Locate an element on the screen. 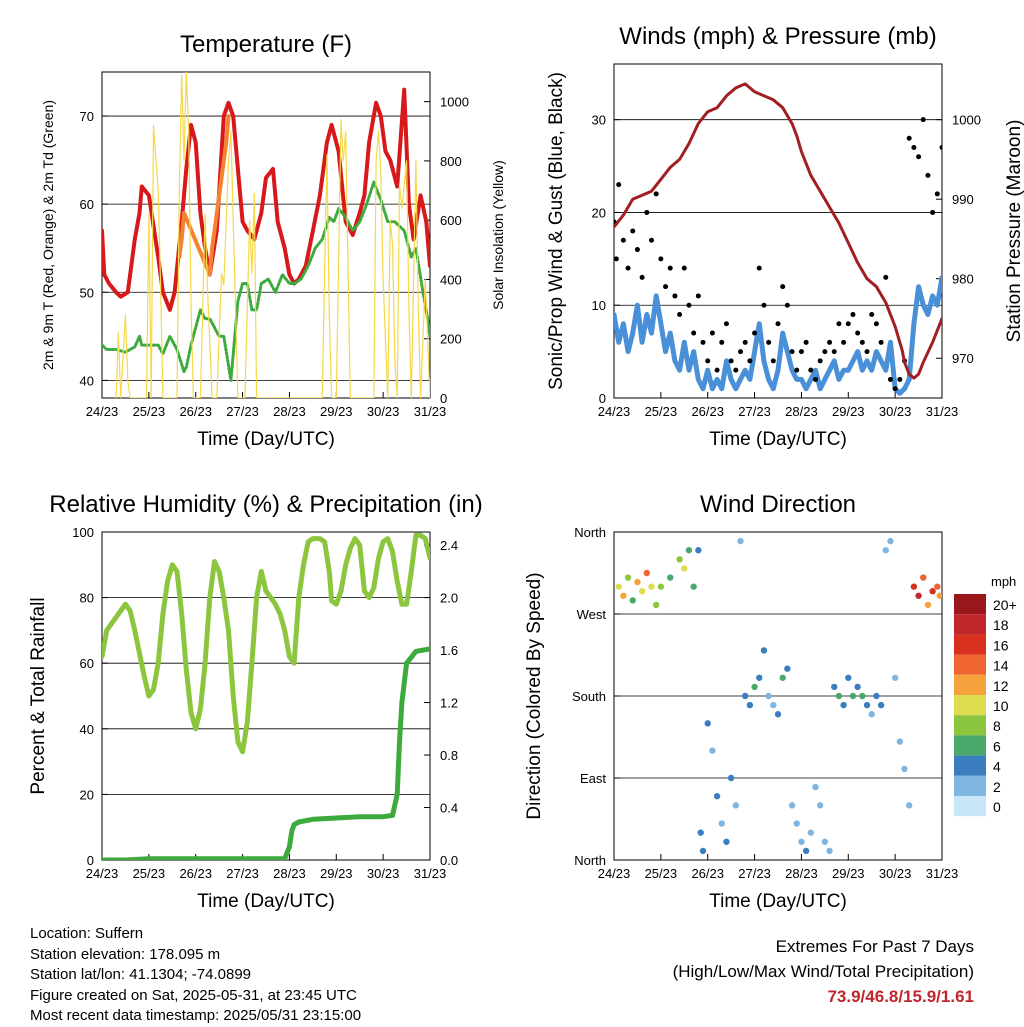 The image size is (1024, 1027). series-line-precip is located at coordinates (266, 753).